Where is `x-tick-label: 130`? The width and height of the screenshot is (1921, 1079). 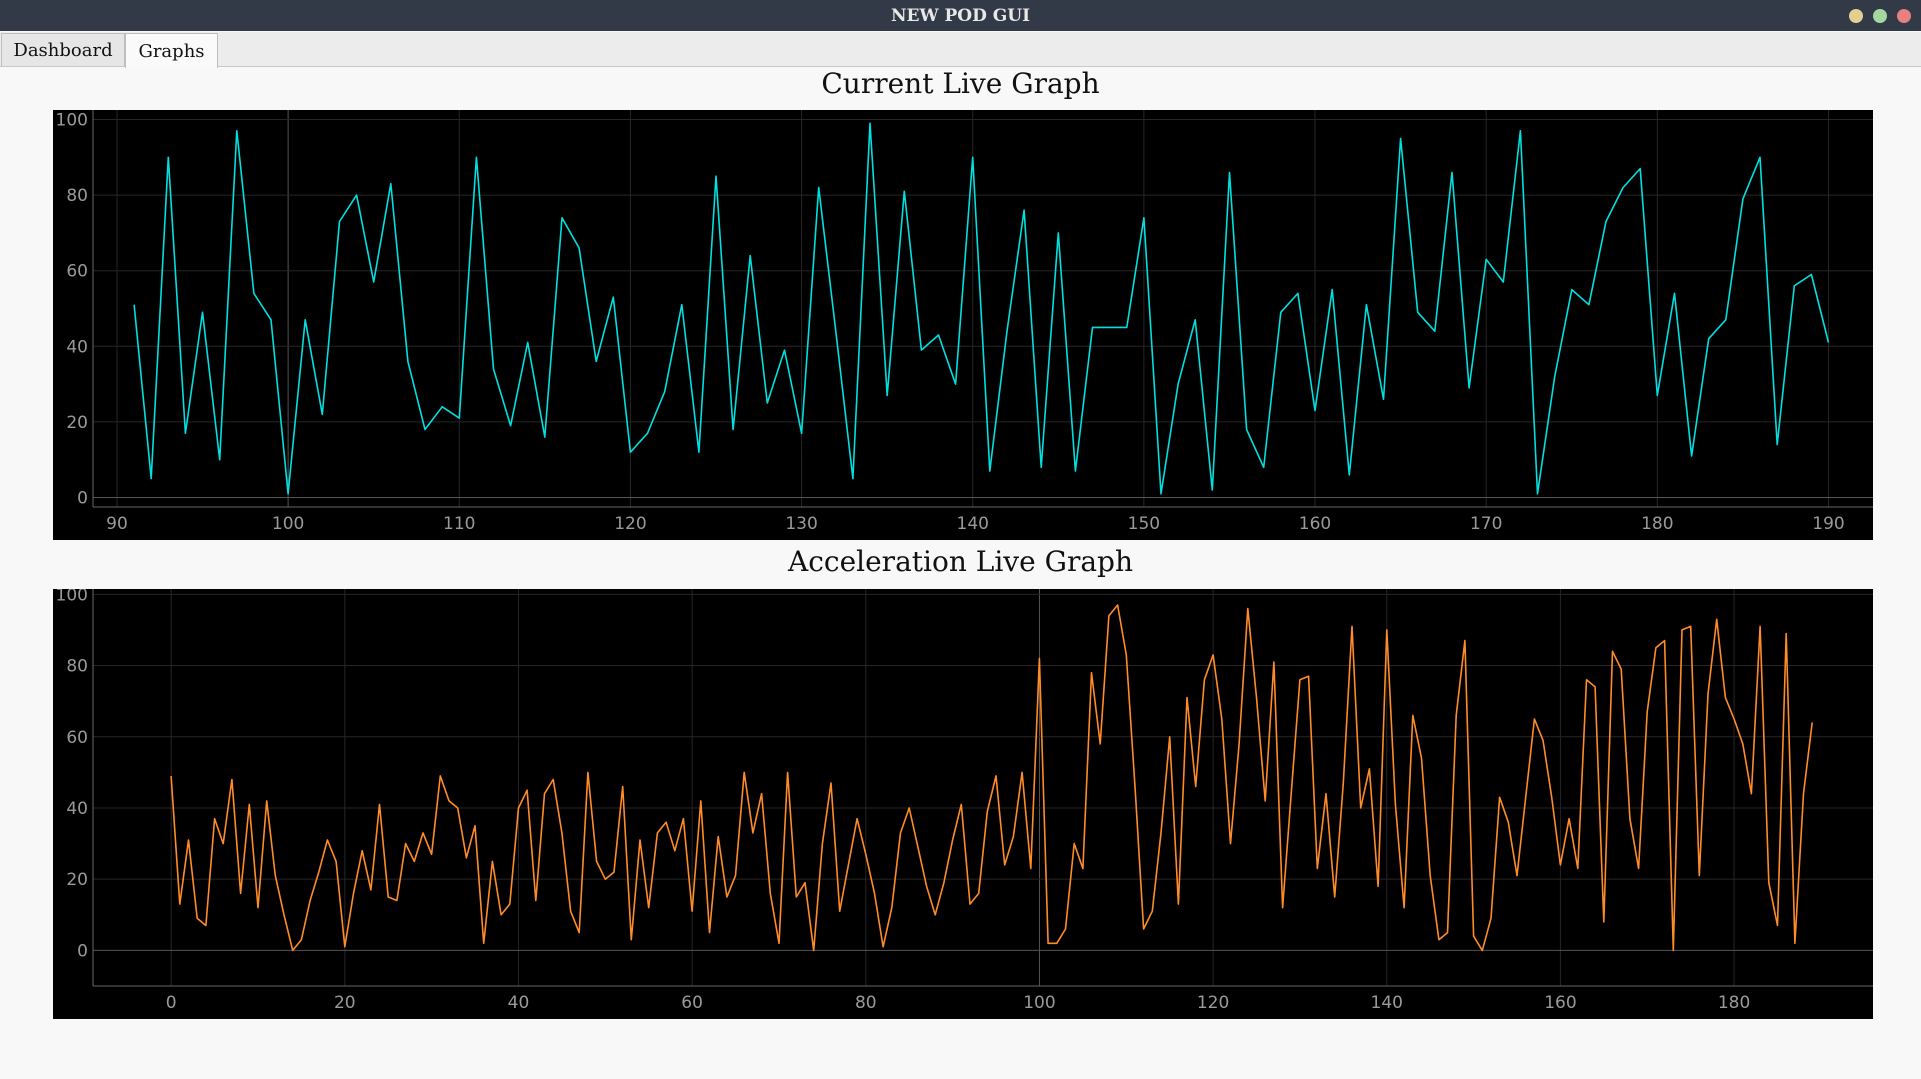
x-tick-label: 130 is located at coordinates (801, 524).